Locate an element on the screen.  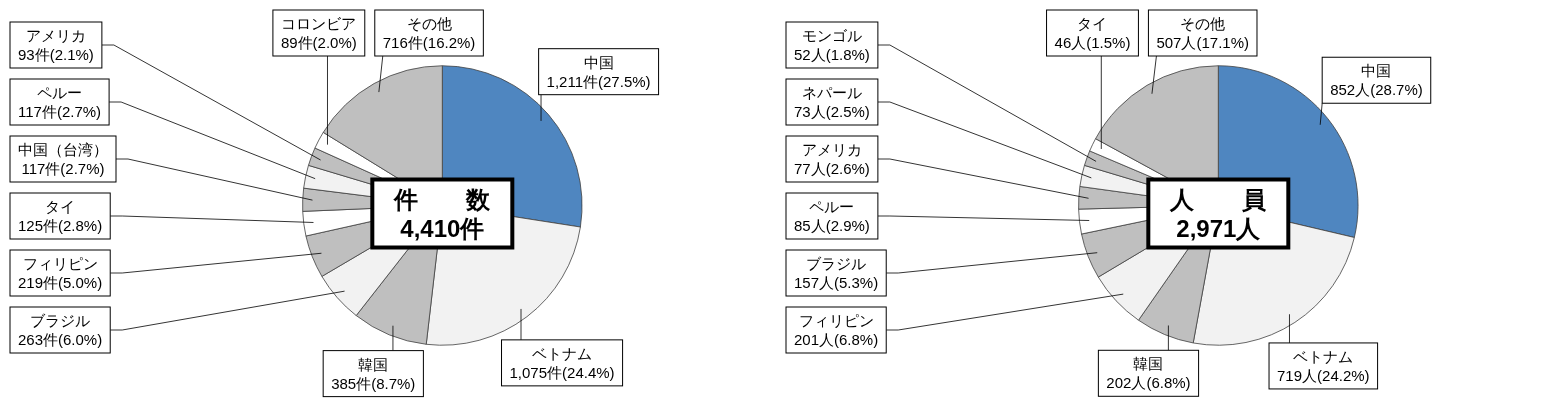
chart-subtitle: 4,410件 is located at coordinates (442, 228).